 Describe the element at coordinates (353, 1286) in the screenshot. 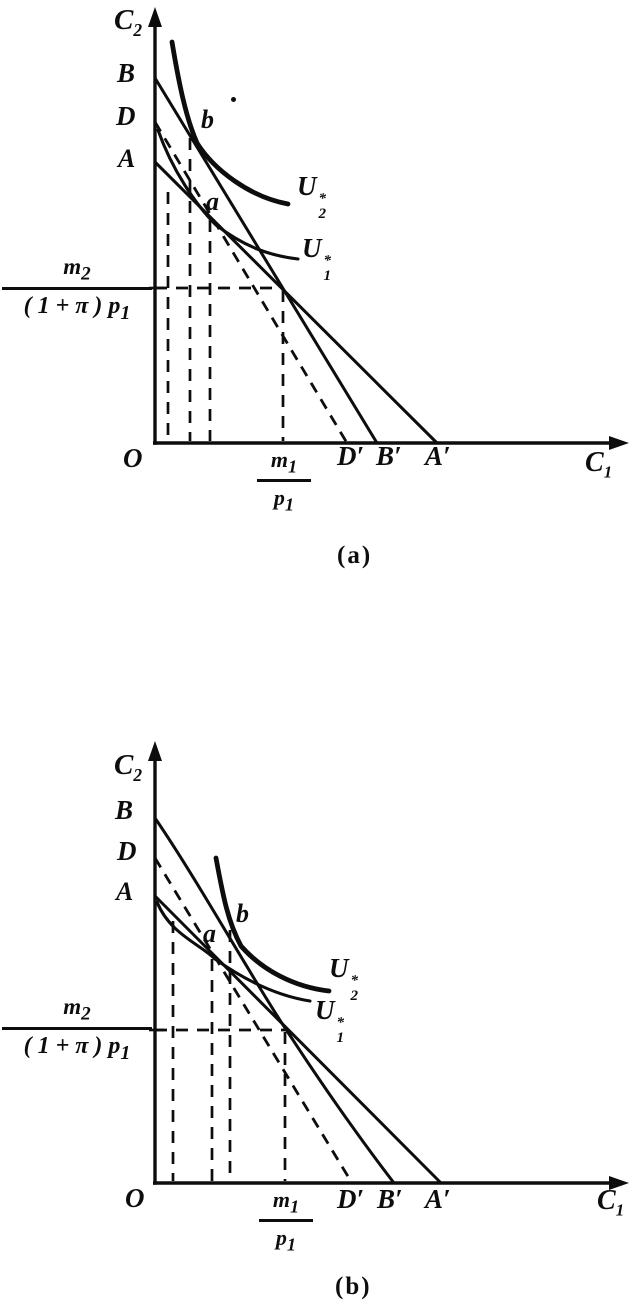

I see `panel-caption-b: (b)` at that location.